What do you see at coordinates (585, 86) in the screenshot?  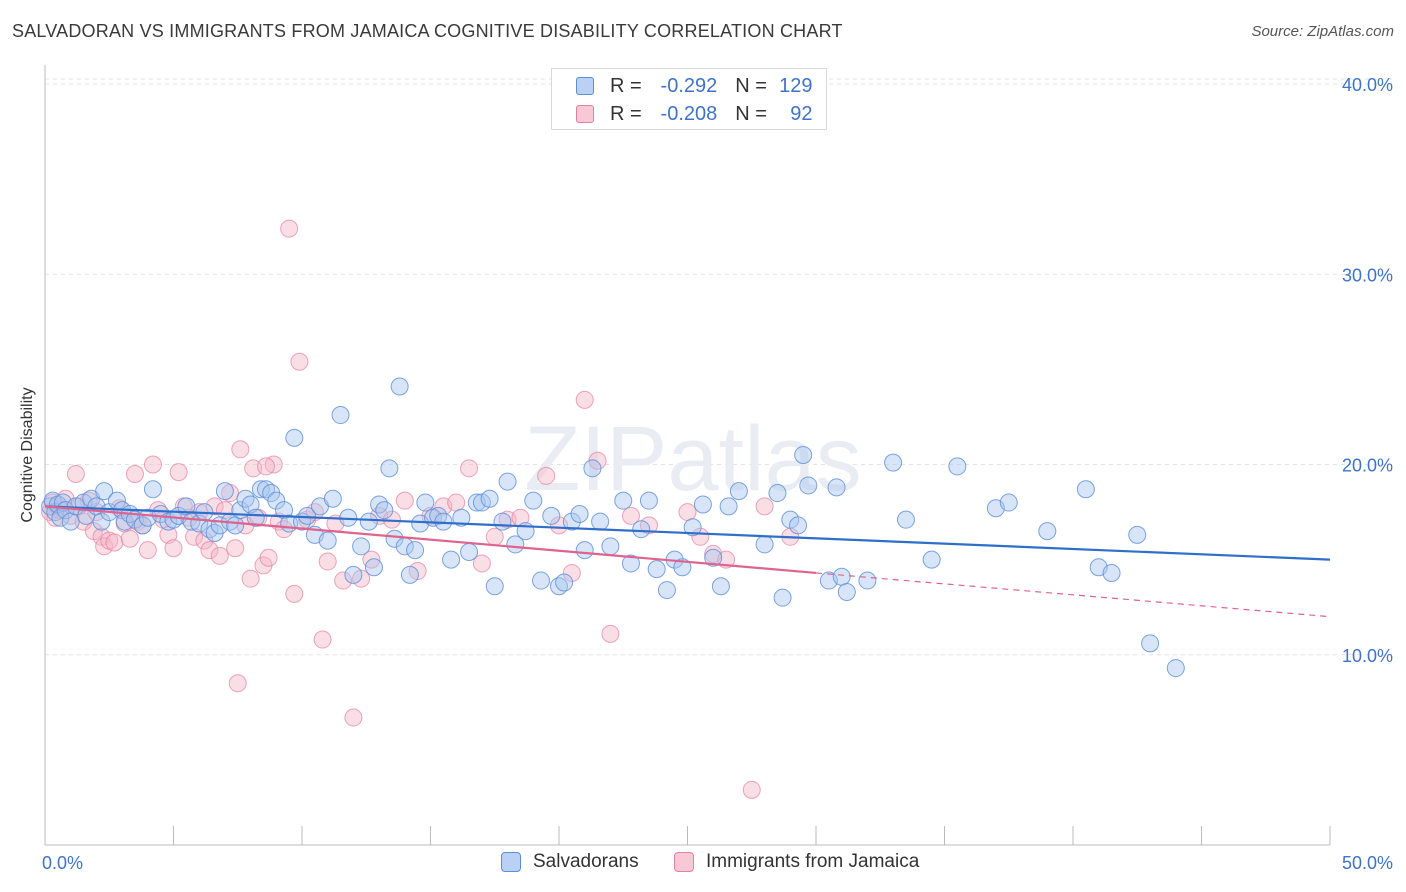 I see `legend-swatch-blue` at bounding box center [585, 86].